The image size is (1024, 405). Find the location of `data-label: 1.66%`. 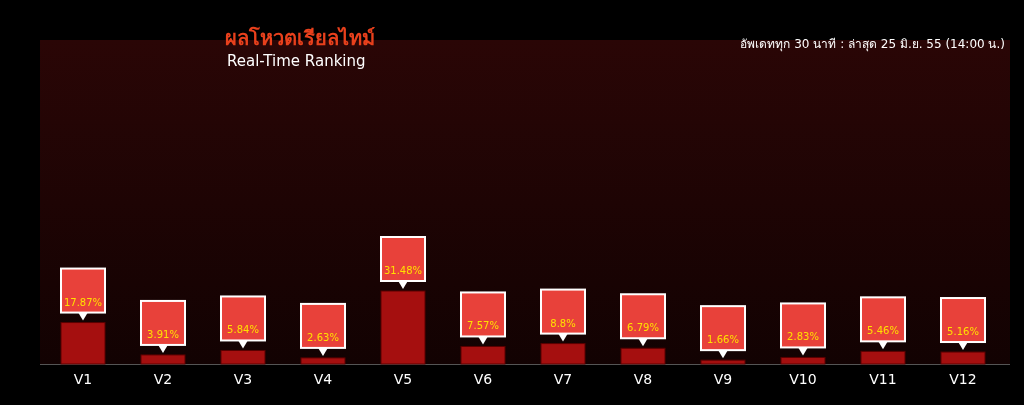

data-label: 1.66% is located at coordinates (723, 340).